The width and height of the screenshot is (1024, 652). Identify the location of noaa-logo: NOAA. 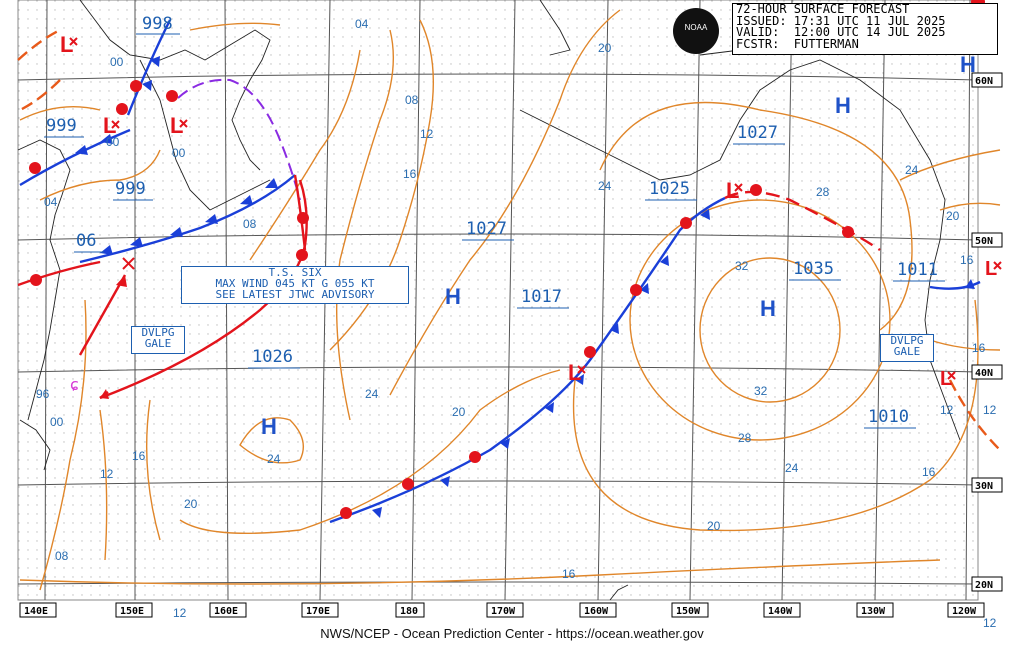
(696, 31).